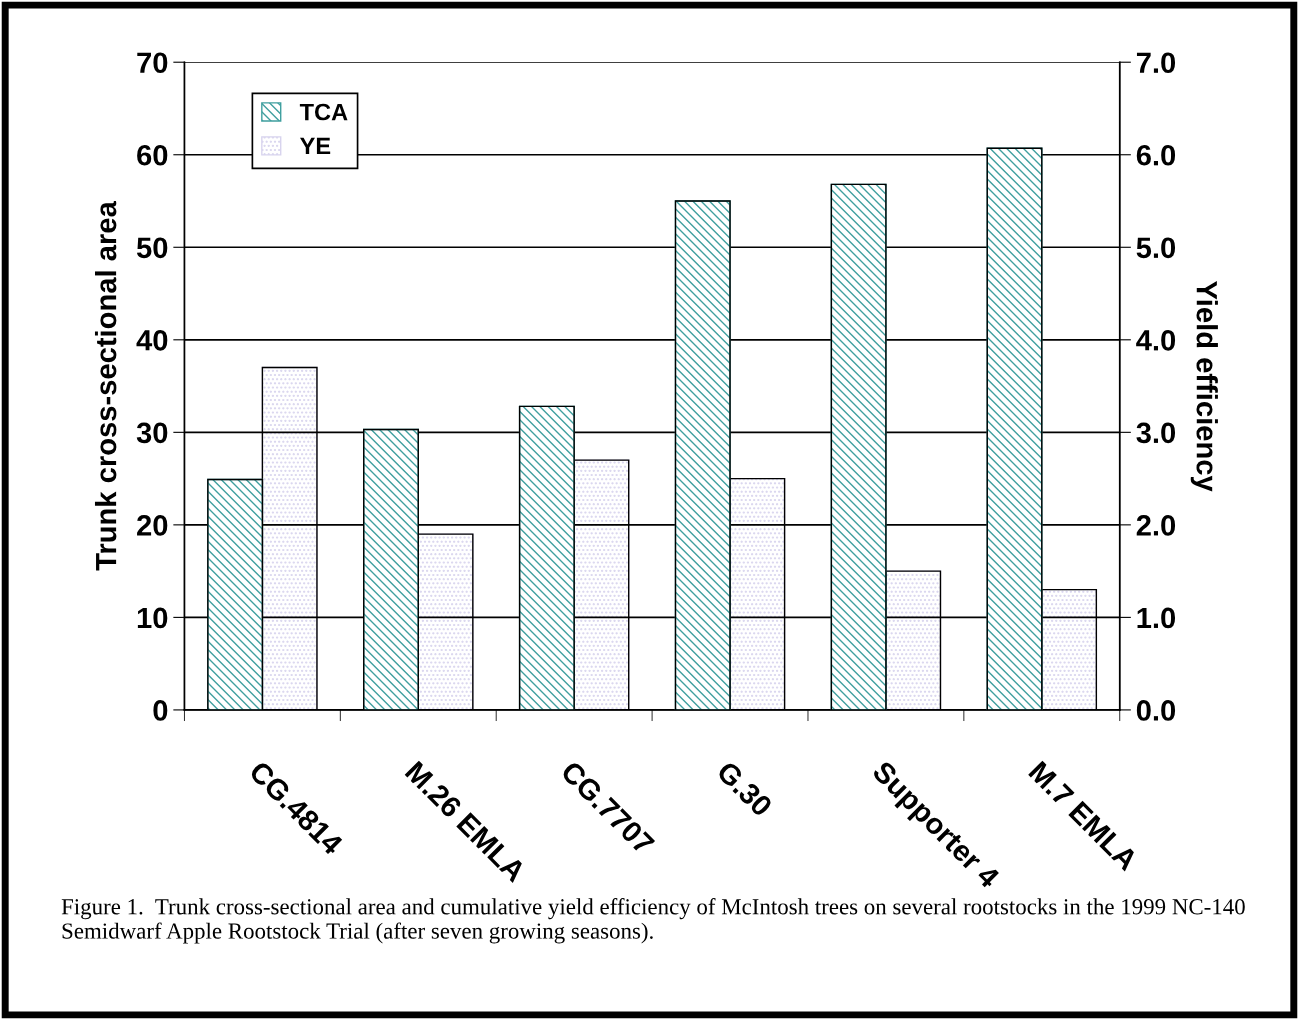 The width and height of the screenshot is (1299, 1020). What do you see at coordinates (1156, 155) in the screenshot?
I see `y2-tick-label: 6.0` at bounding box center [1156, 155].